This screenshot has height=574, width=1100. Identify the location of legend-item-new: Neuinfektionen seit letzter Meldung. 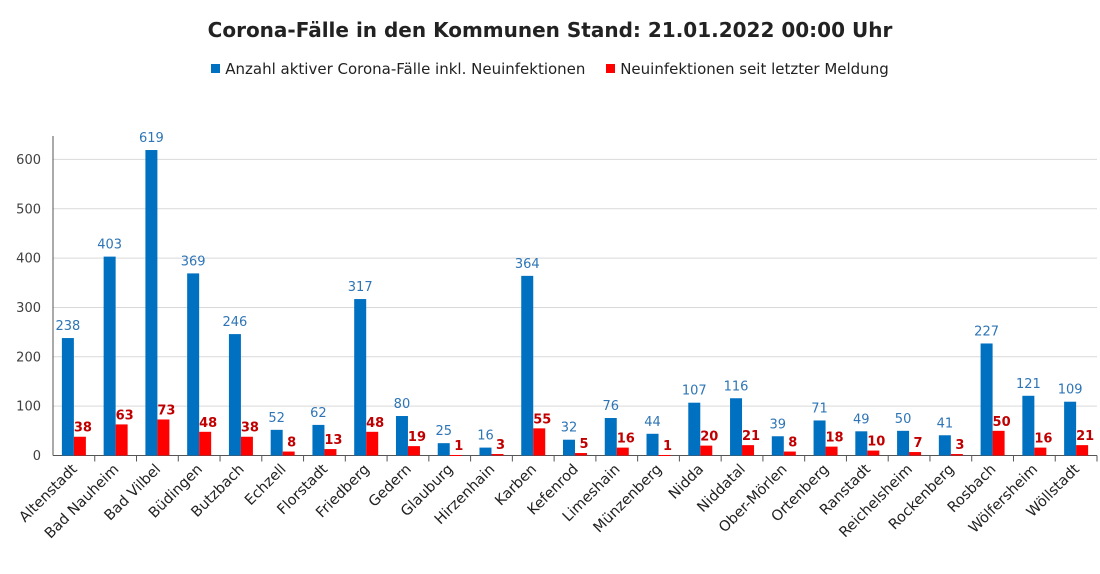
(747, 69).